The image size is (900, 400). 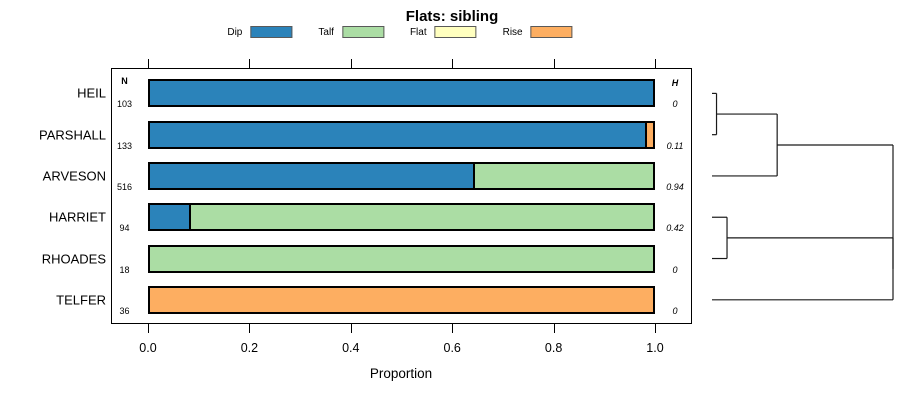 I want to click on legend-item-talf: Talf, so click(x=351, y=32).